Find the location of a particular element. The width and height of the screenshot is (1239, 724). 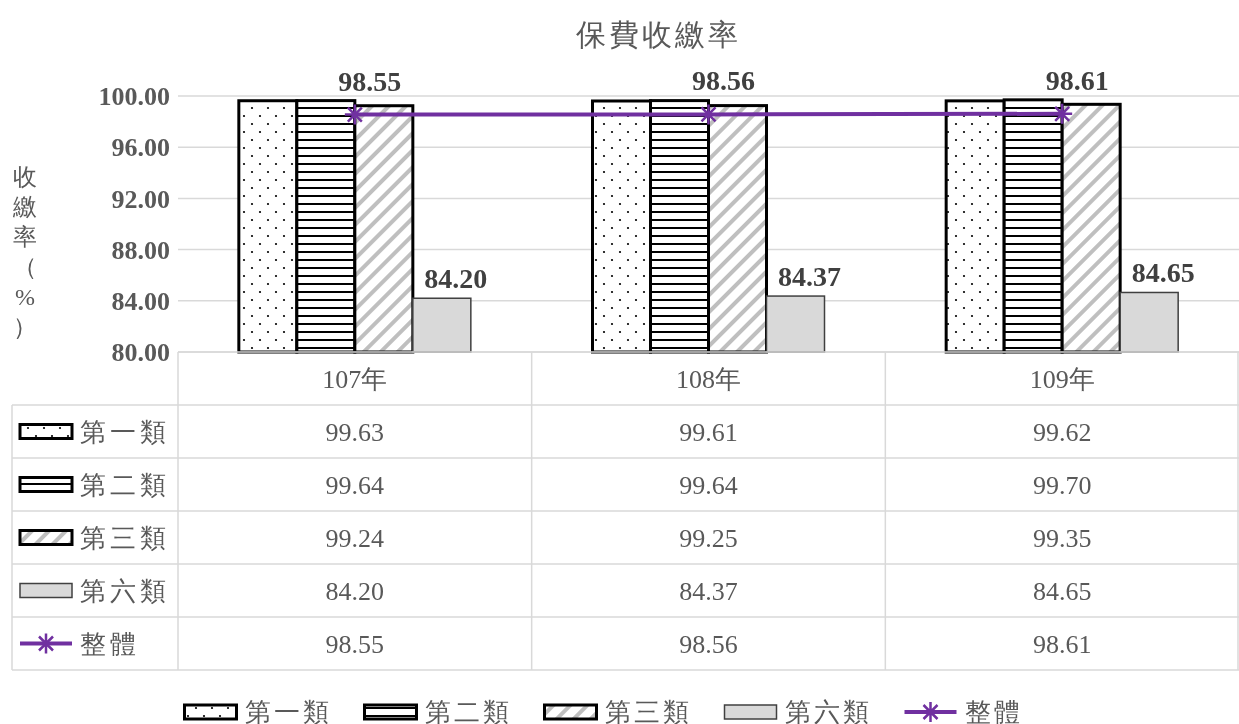

legend-label: 第六類 is located at coordinates (125, 591).